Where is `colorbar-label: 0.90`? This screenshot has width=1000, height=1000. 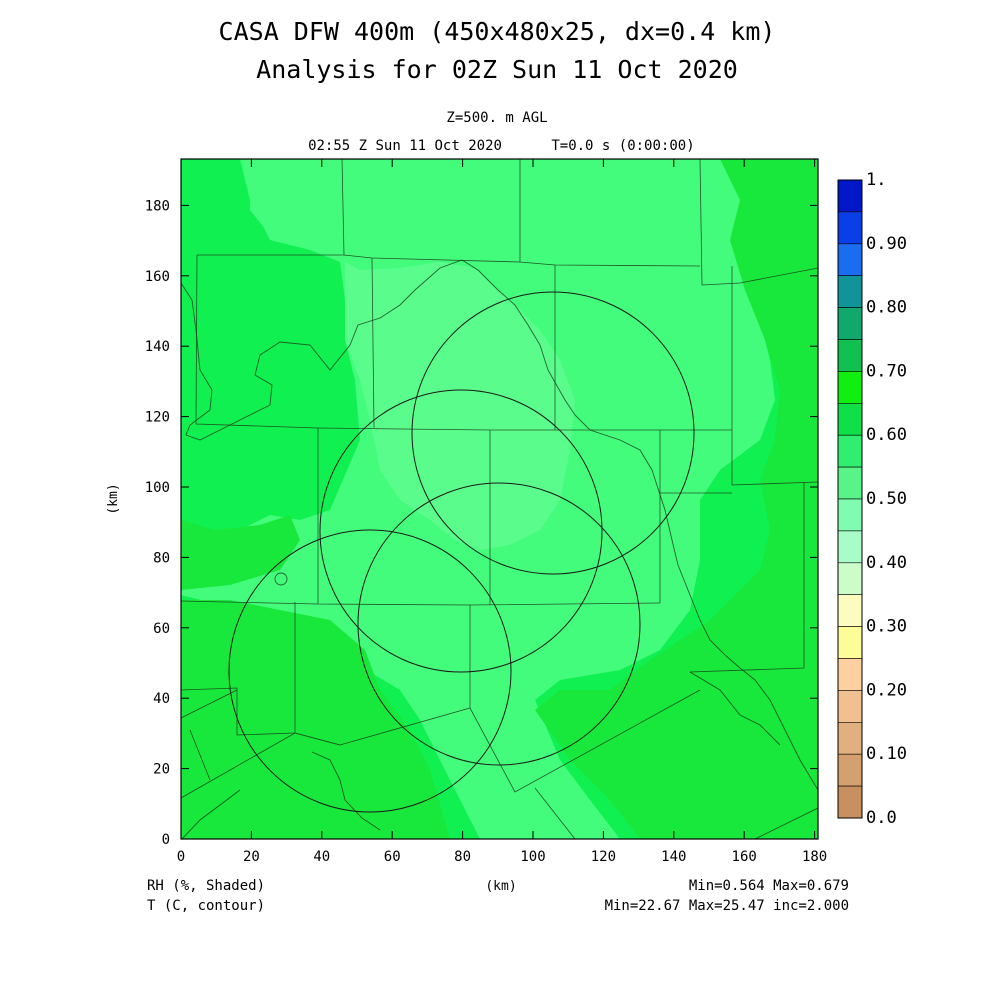 colorbar-label: 0.90 is located at coordinates (886, 244).